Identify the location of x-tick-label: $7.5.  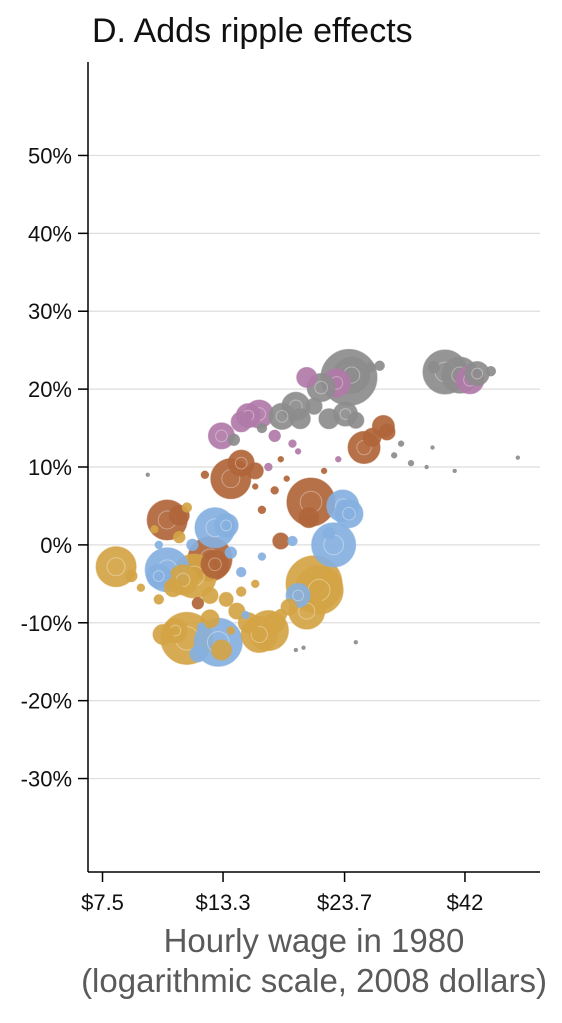
(102, 902).